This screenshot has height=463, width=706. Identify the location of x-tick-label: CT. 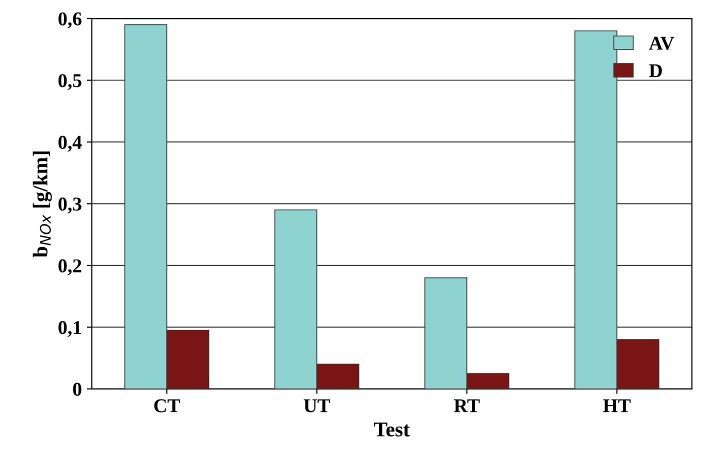
(167, 405).